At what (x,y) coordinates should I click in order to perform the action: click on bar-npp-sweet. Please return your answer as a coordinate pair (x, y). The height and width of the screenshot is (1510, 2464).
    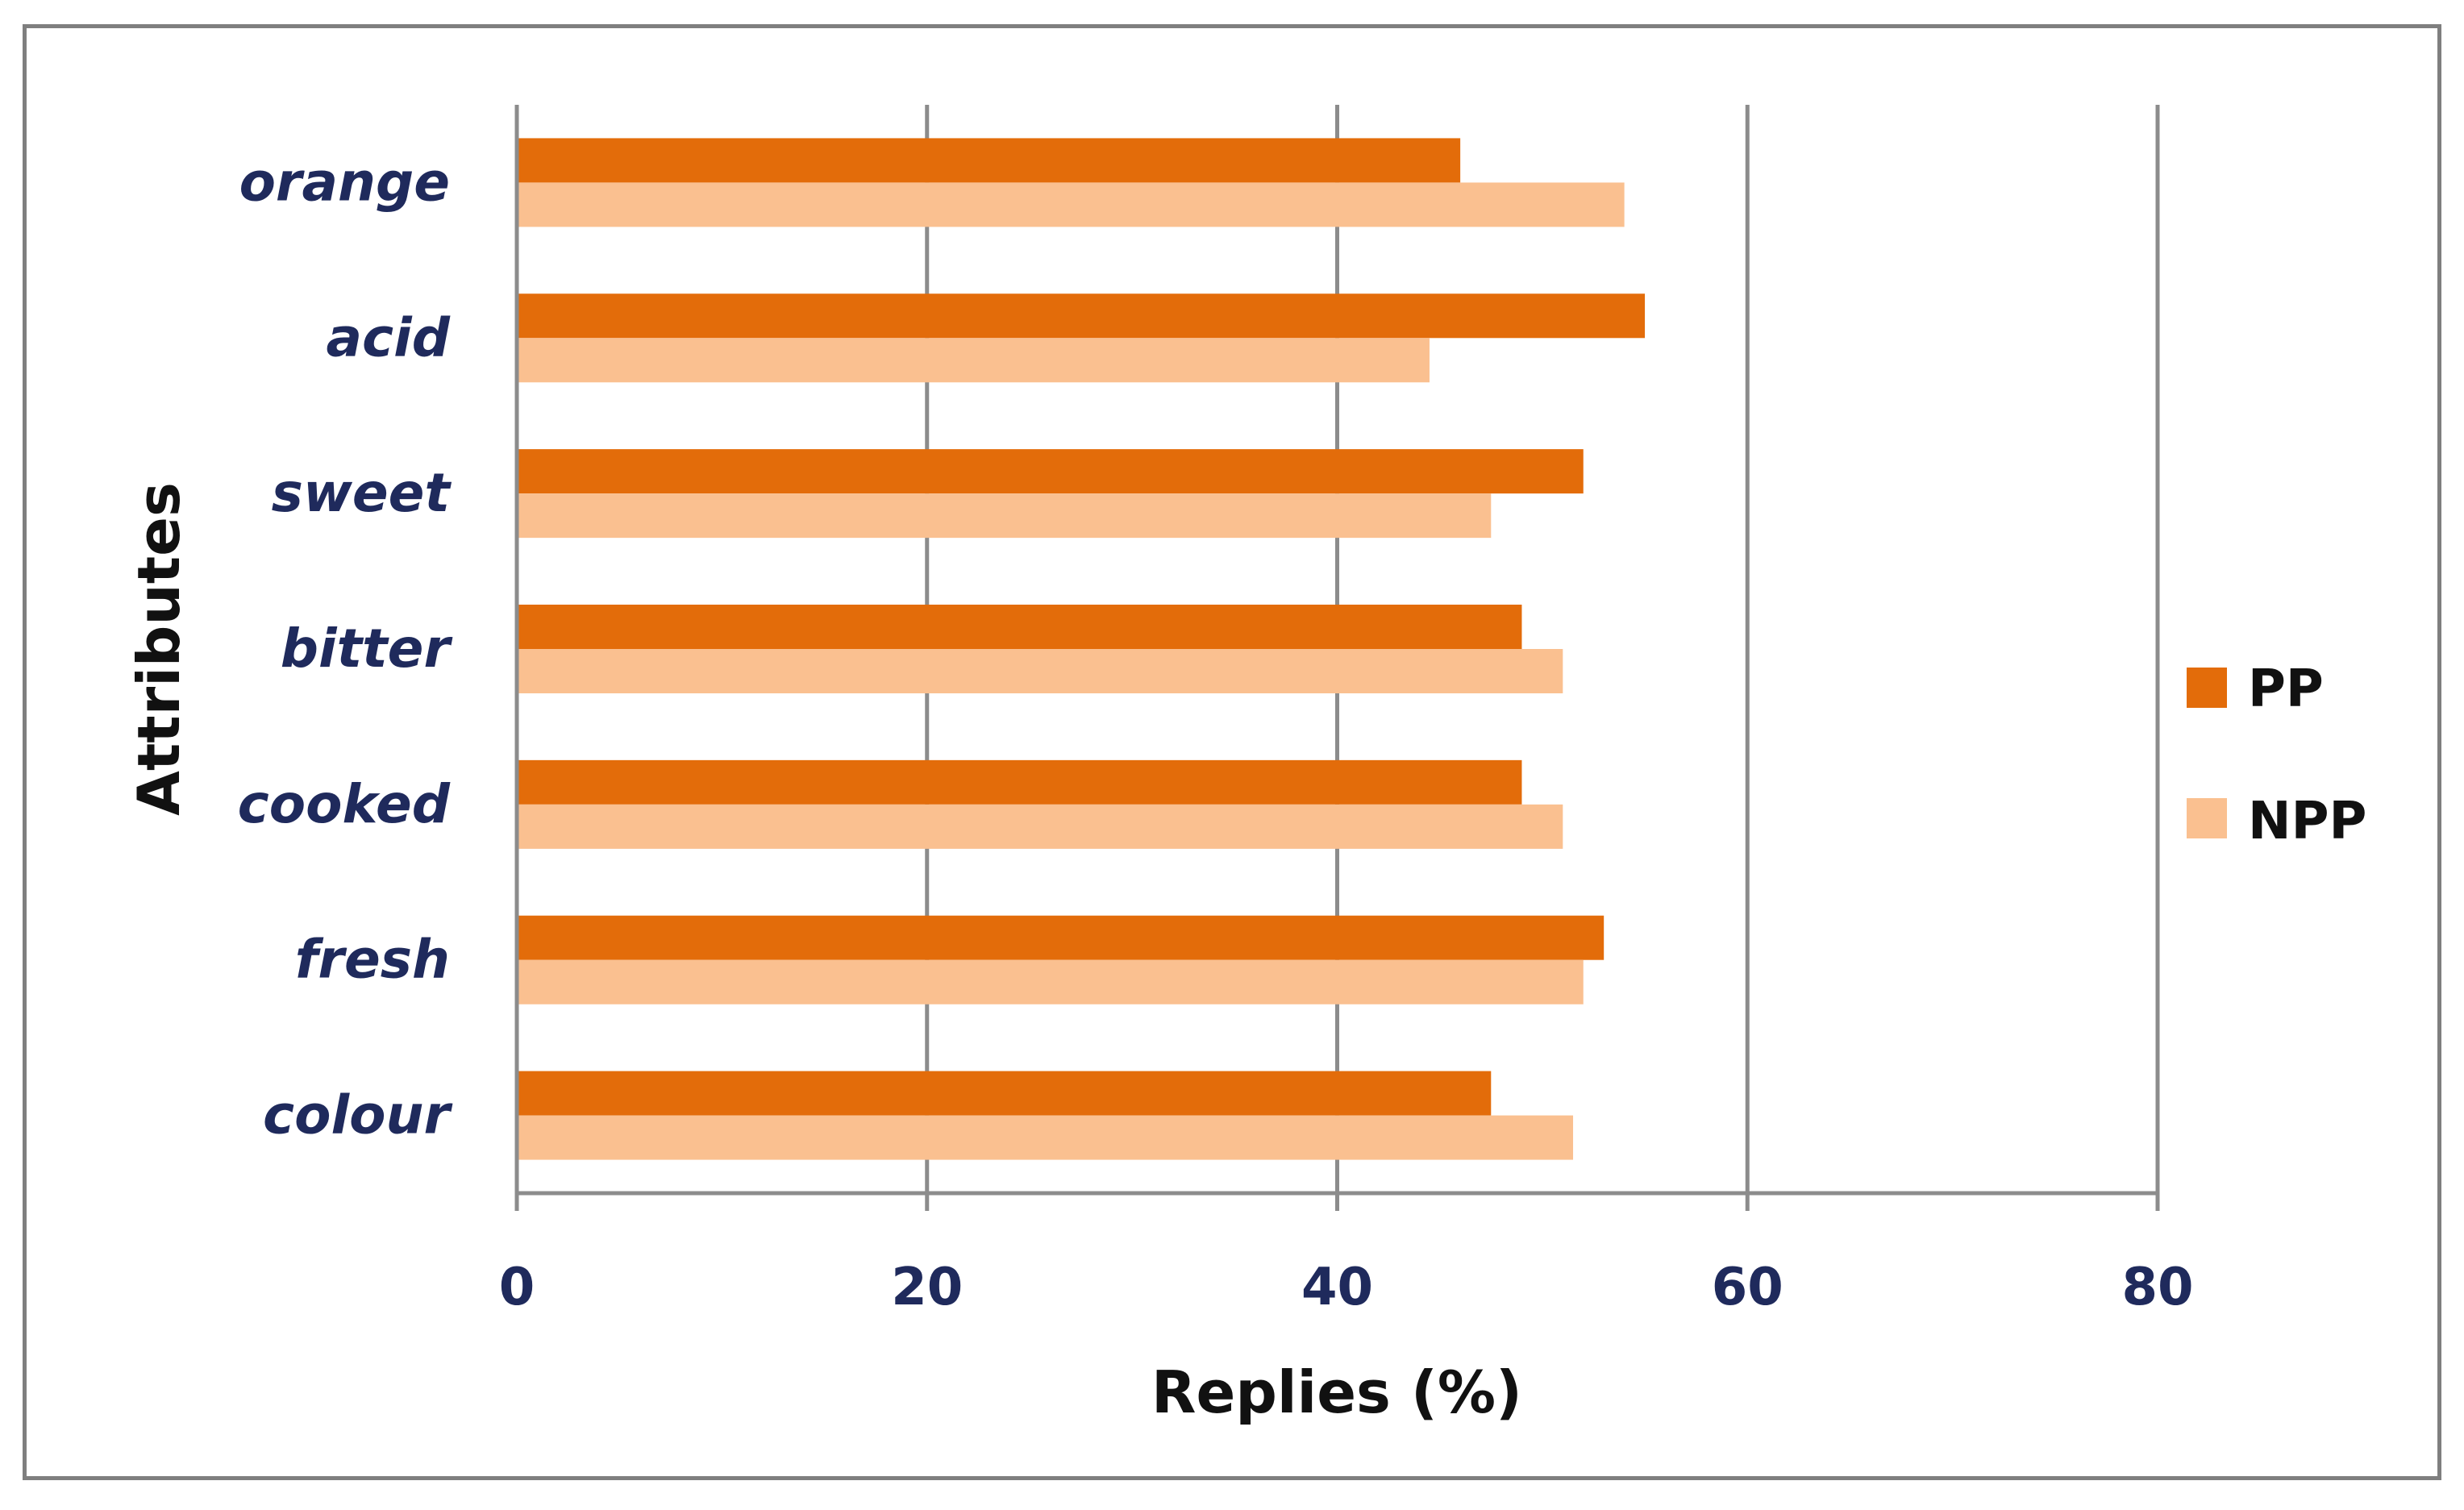
    Looking at the image, I should click on (1004, 516).